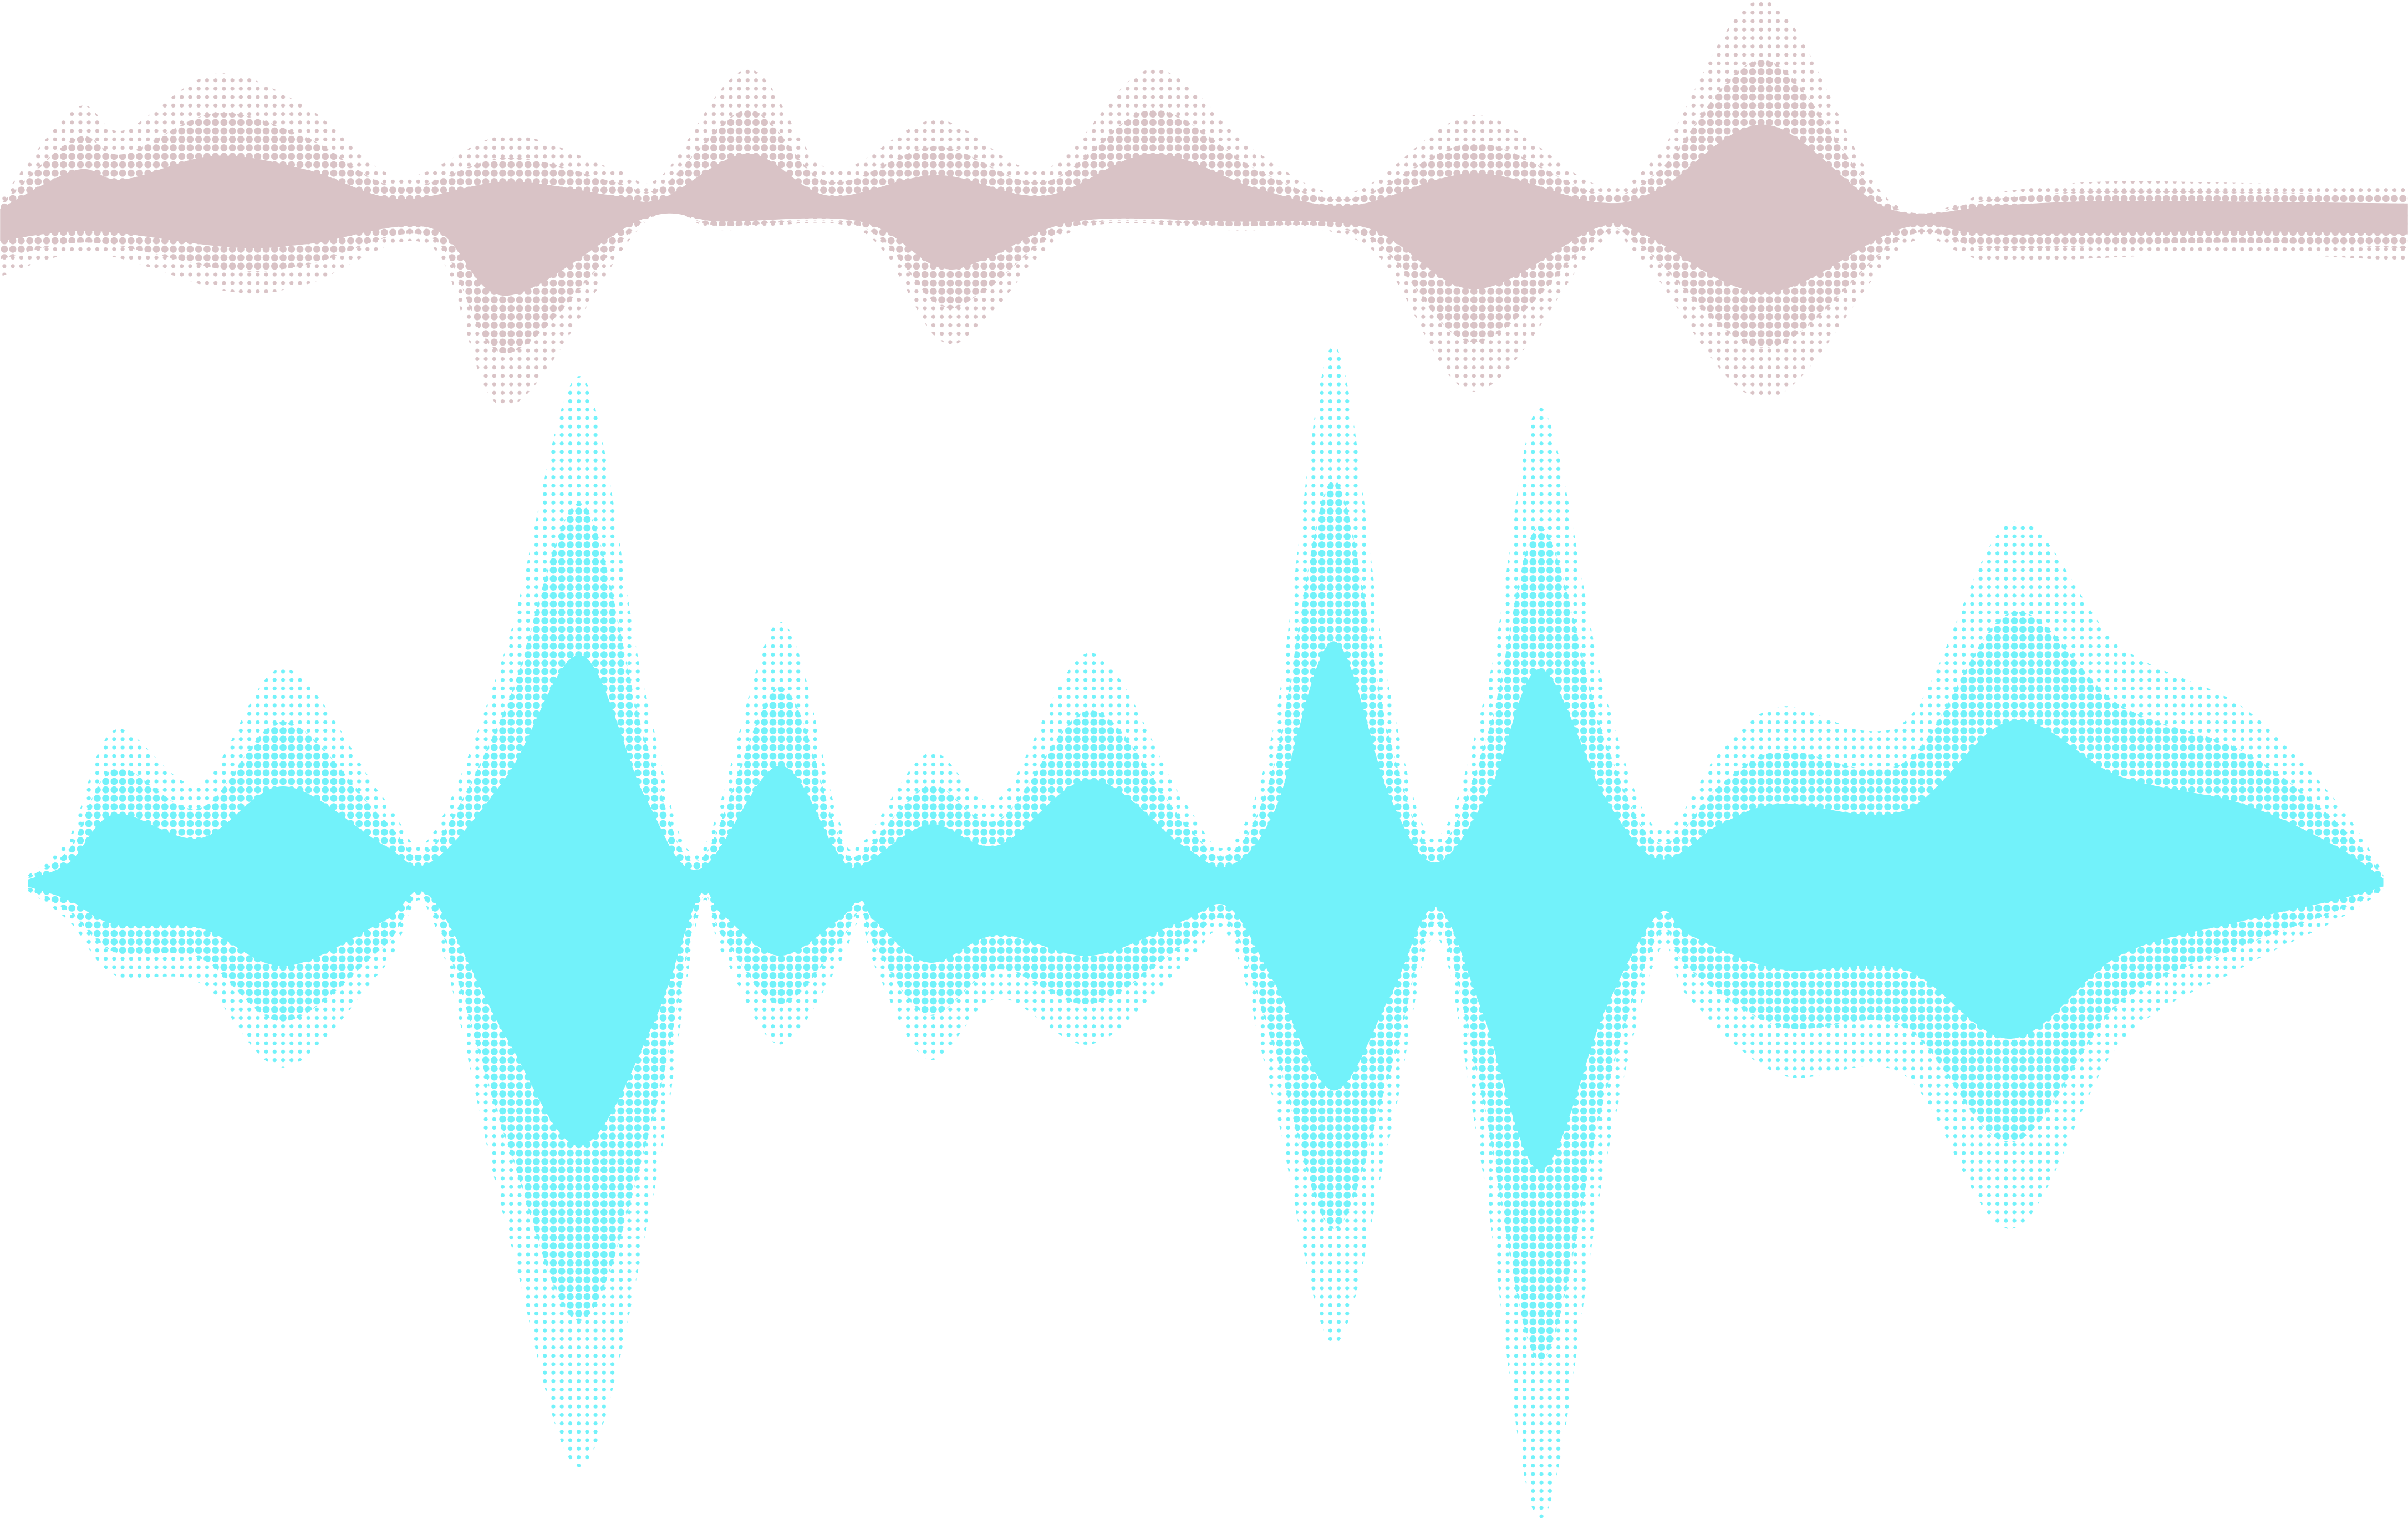 Image resolution: width=2408 pixels, height=1519 pixels. I want to click on wave-core, so click(1204, 210).